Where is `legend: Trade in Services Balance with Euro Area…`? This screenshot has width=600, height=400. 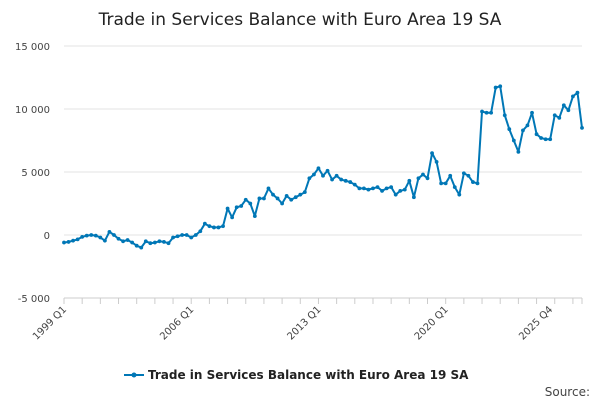
legend: Trade in Services Balance with Euro Area… is located at coordinates (296, 375).